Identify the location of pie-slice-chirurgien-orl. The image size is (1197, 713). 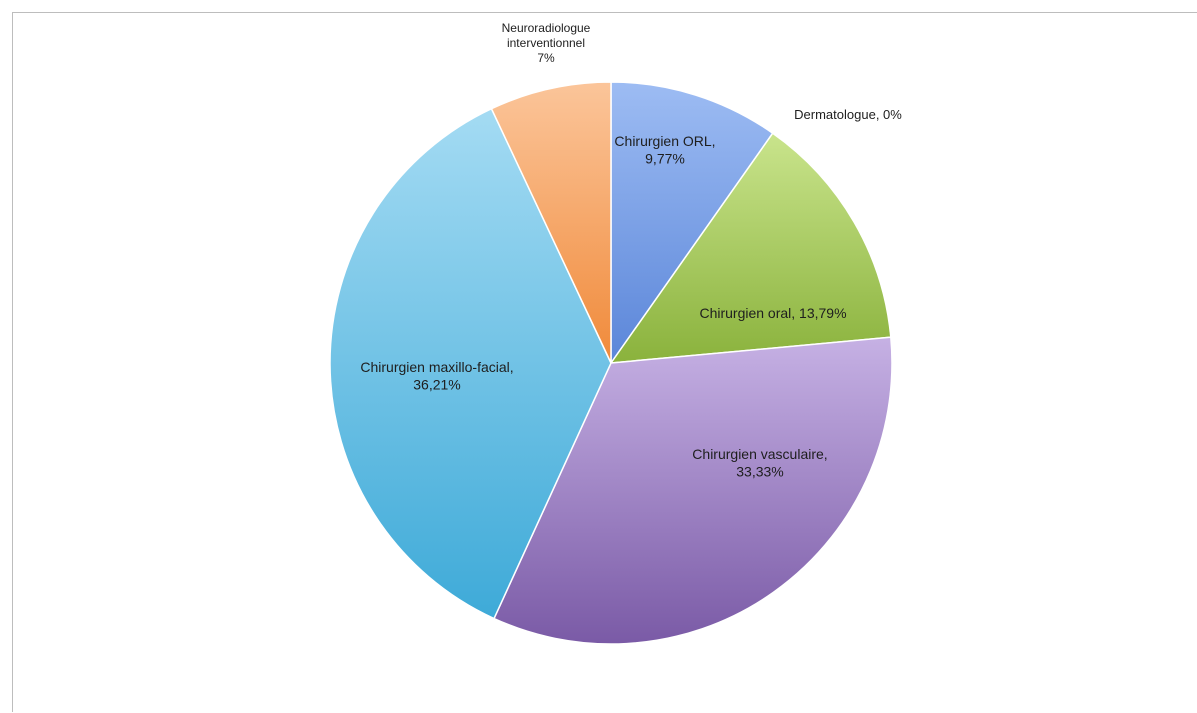
(692, 223).